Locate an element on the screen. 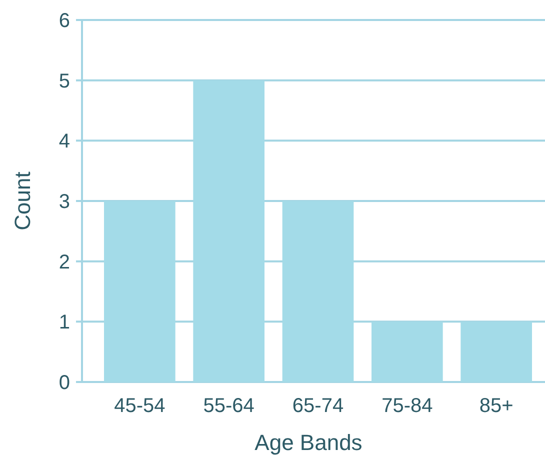  x-tick-label: 85+ is located at coordinates (496, 406).